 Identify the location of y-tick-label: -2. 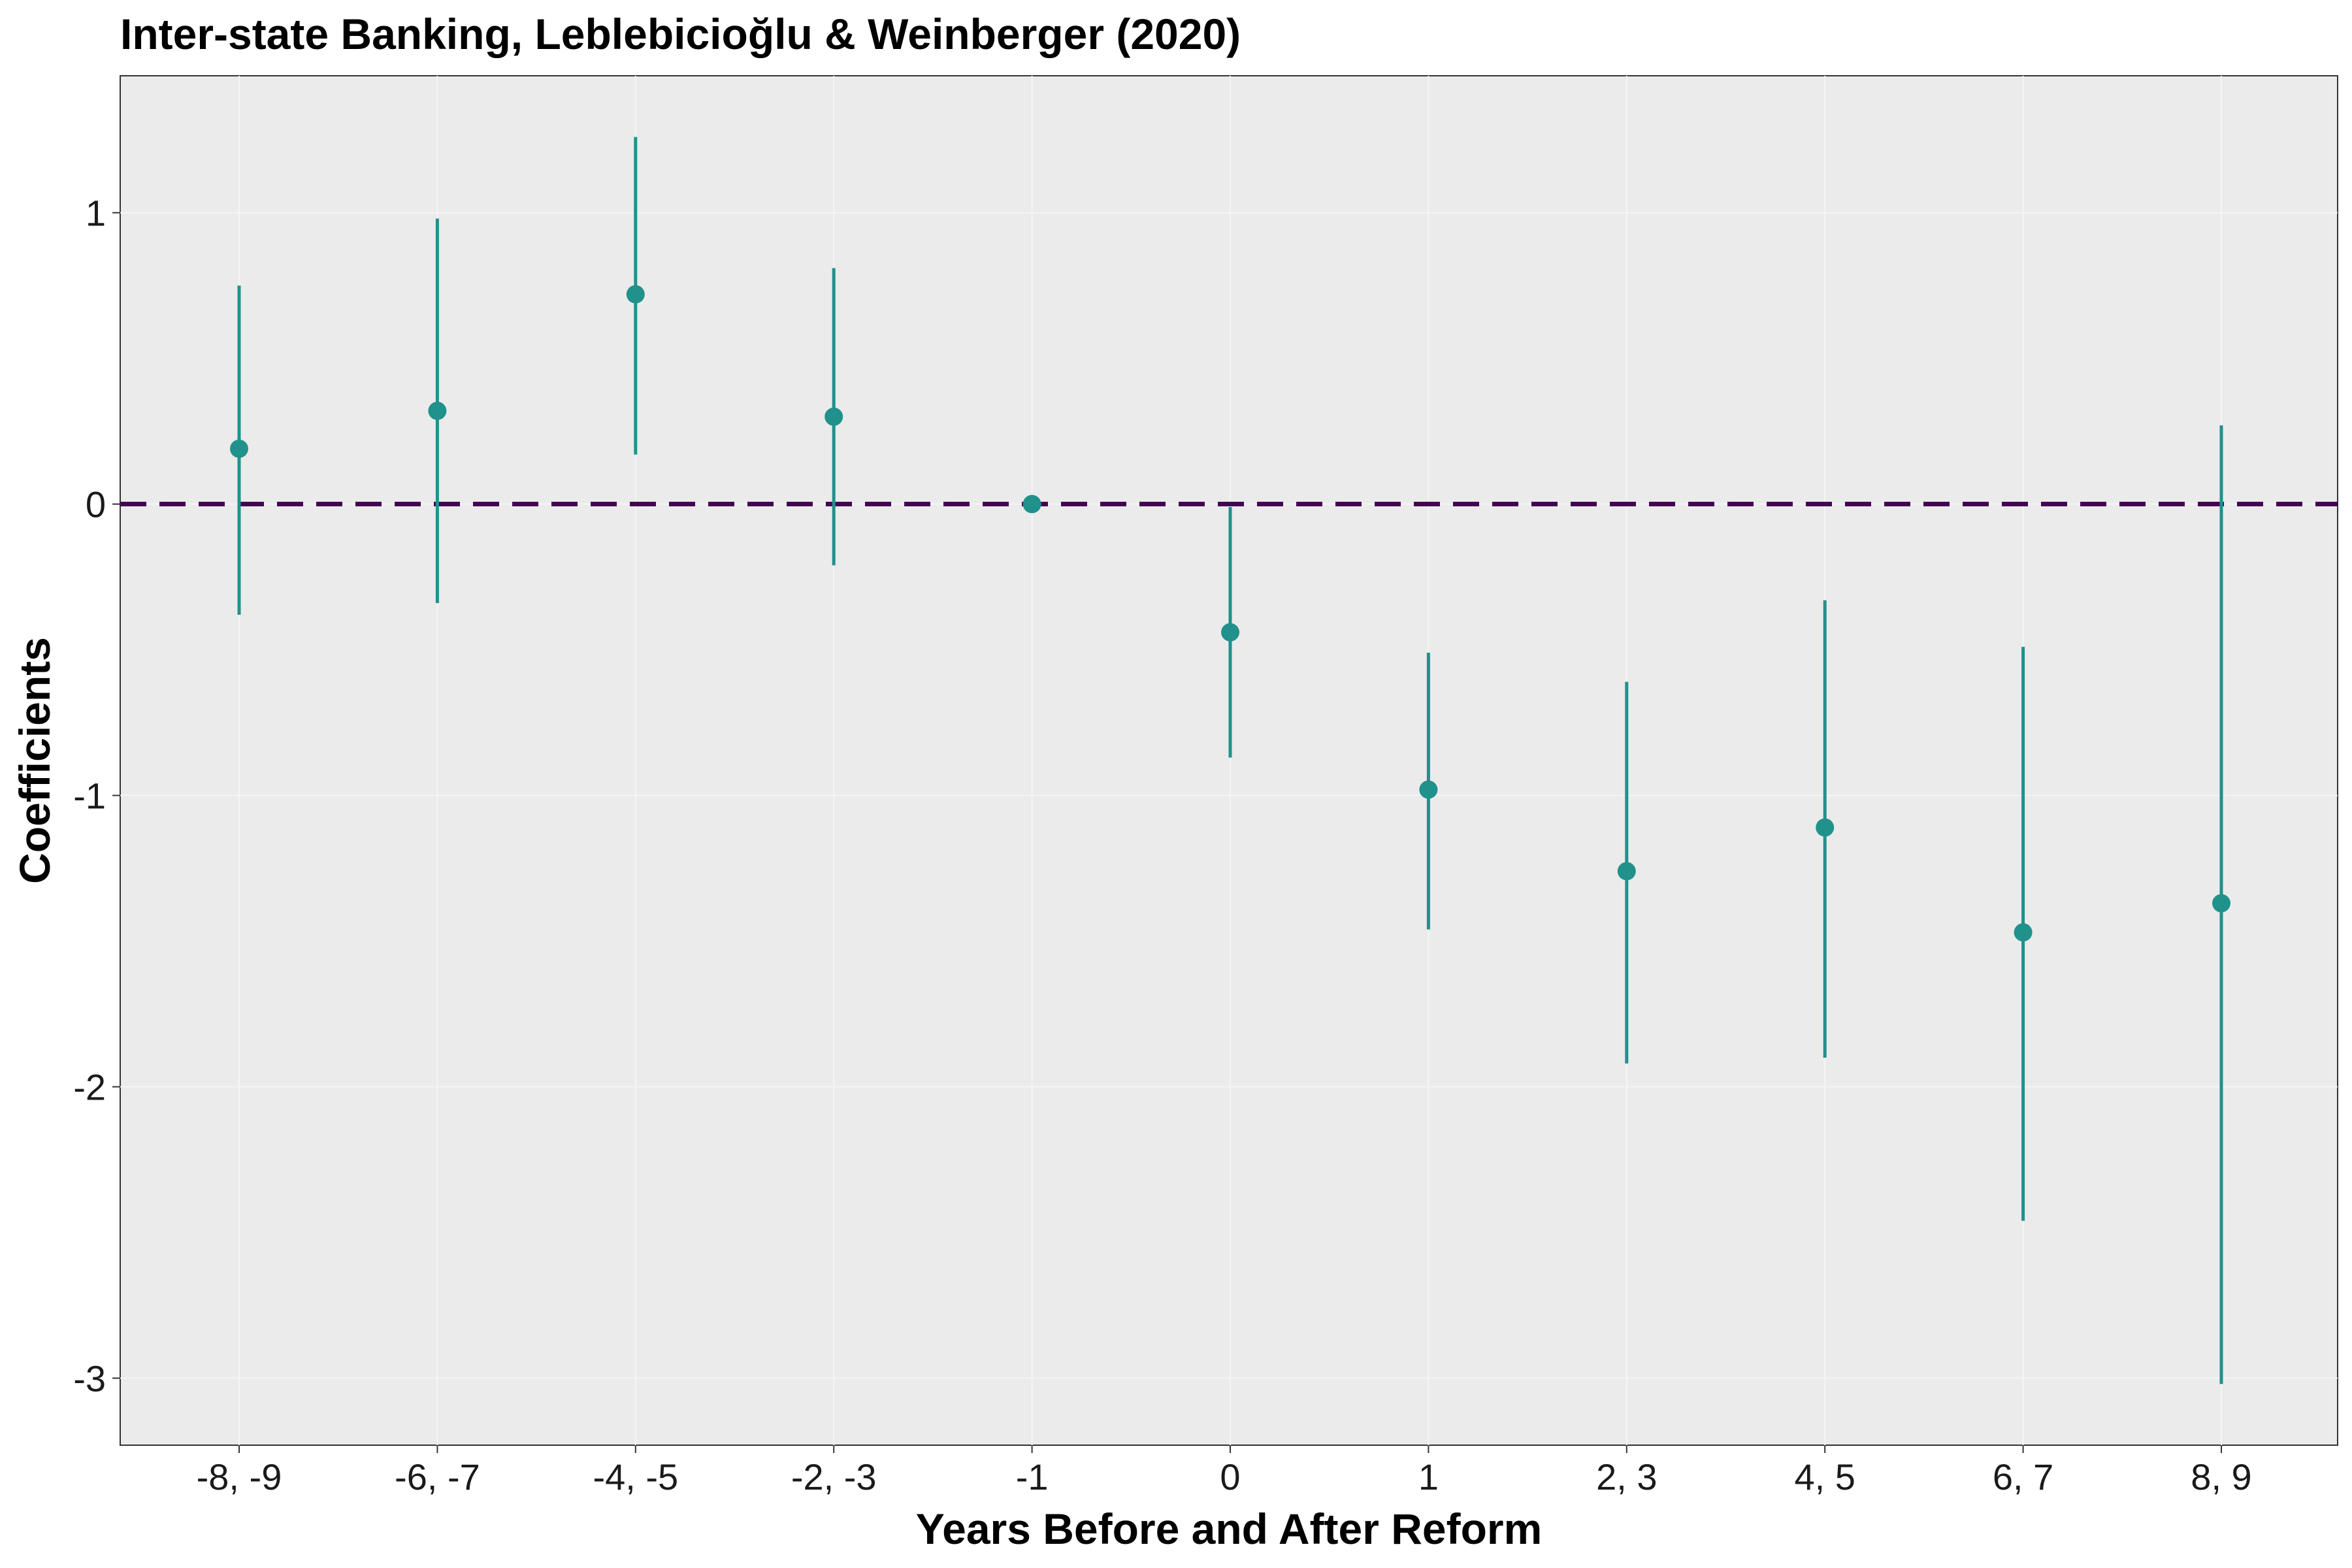
(89, 1086).